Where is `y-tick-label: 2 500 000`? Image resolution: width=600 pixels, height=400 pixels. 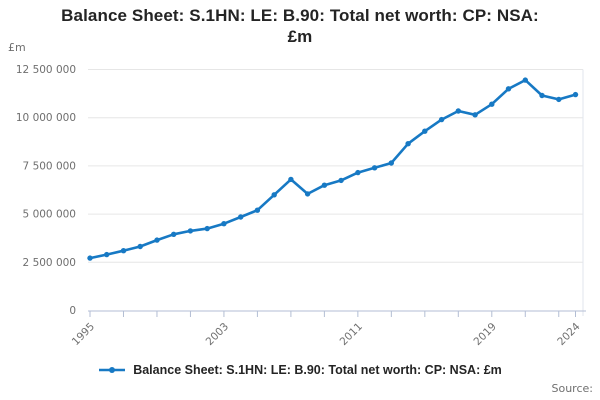
y-tick-label: 2 500 000 is located at coordinates (49, 263).